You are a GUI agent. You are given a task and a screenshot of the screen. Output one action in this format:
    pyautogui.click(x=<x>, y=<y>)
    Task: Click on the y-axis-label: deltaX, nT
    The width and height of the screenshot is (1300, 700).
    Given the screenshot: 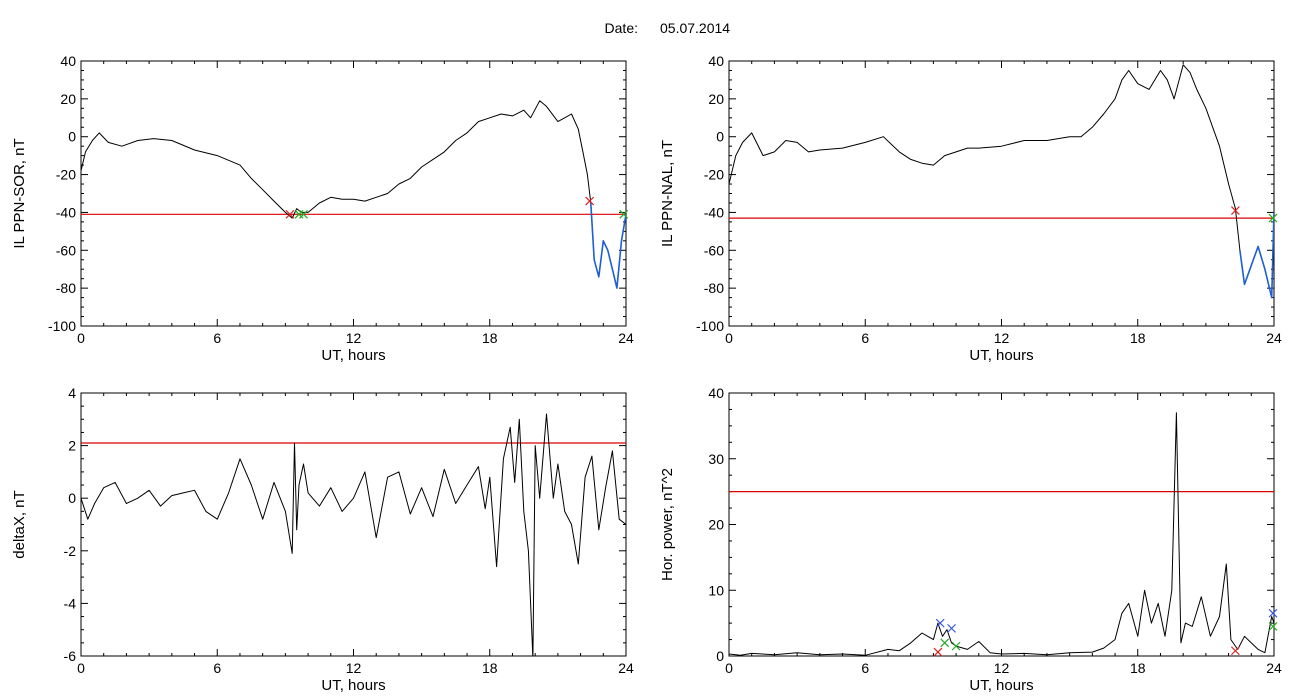 What is the action you would take?
    pyautogui.click(x=19, y=524)
    